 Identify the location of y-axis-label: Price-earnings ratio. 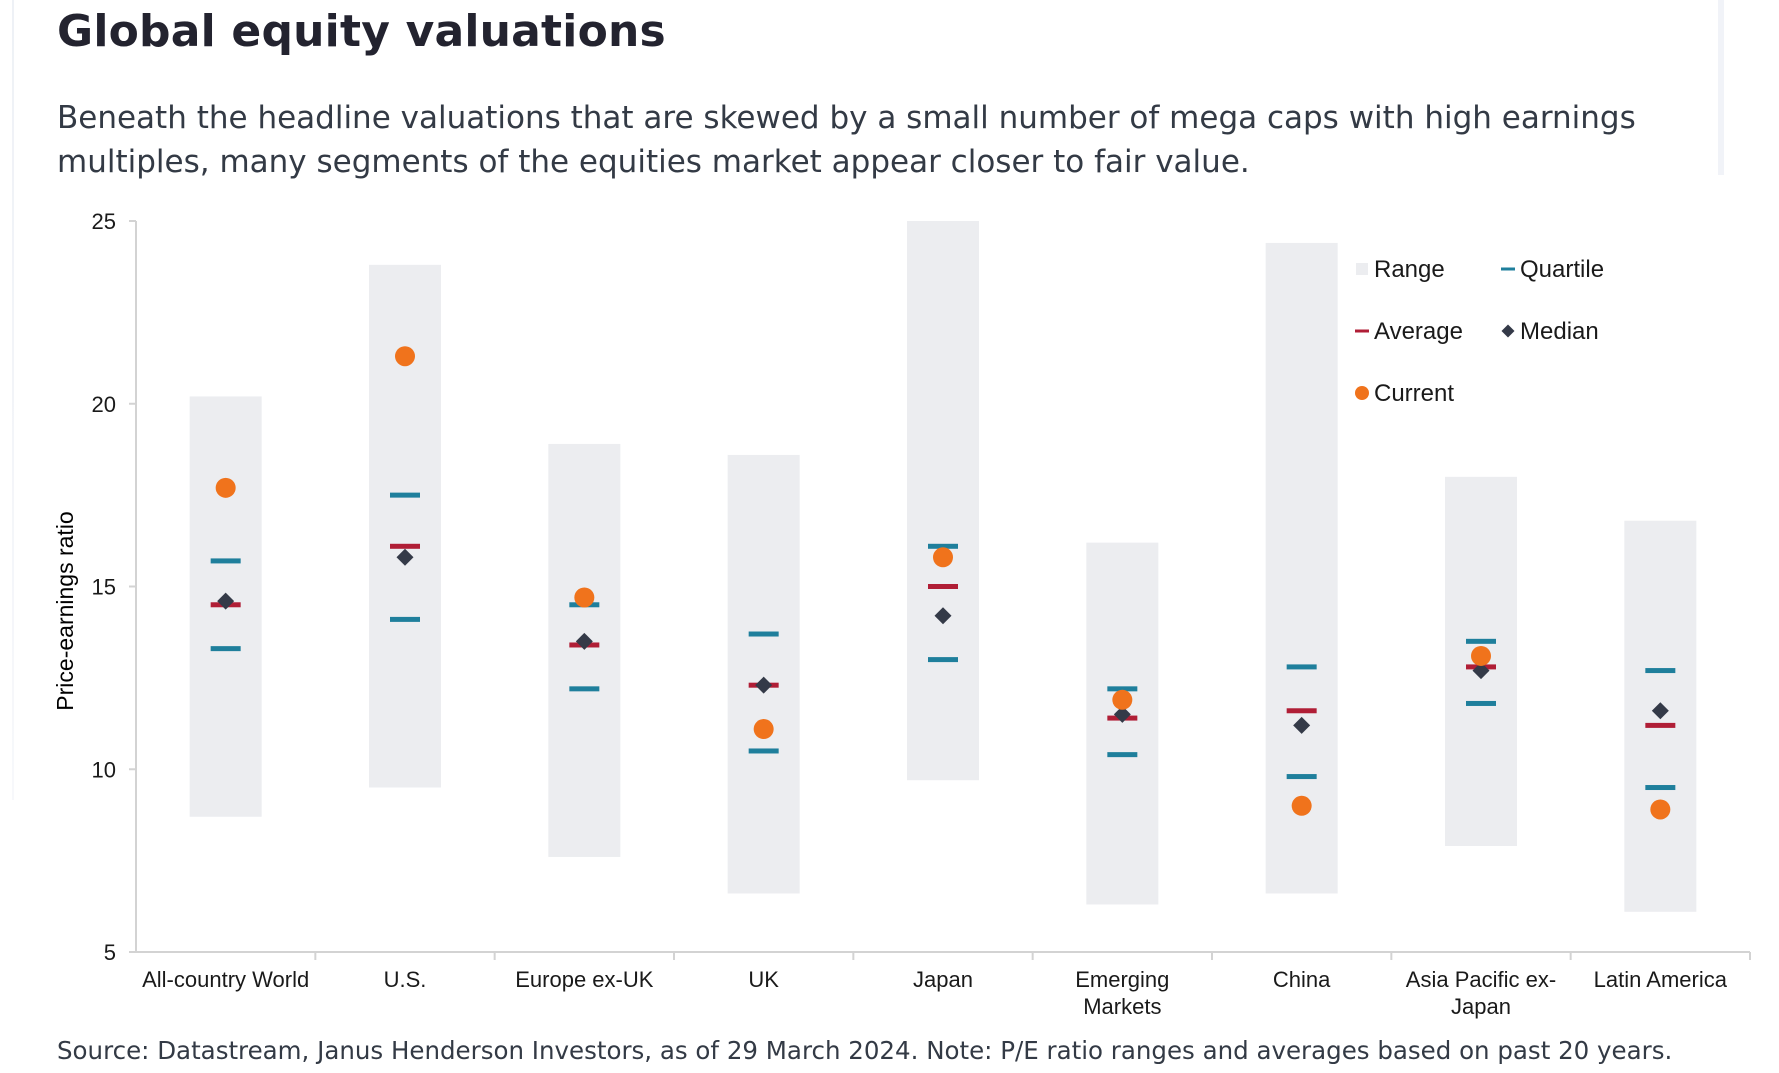
(65, 610).